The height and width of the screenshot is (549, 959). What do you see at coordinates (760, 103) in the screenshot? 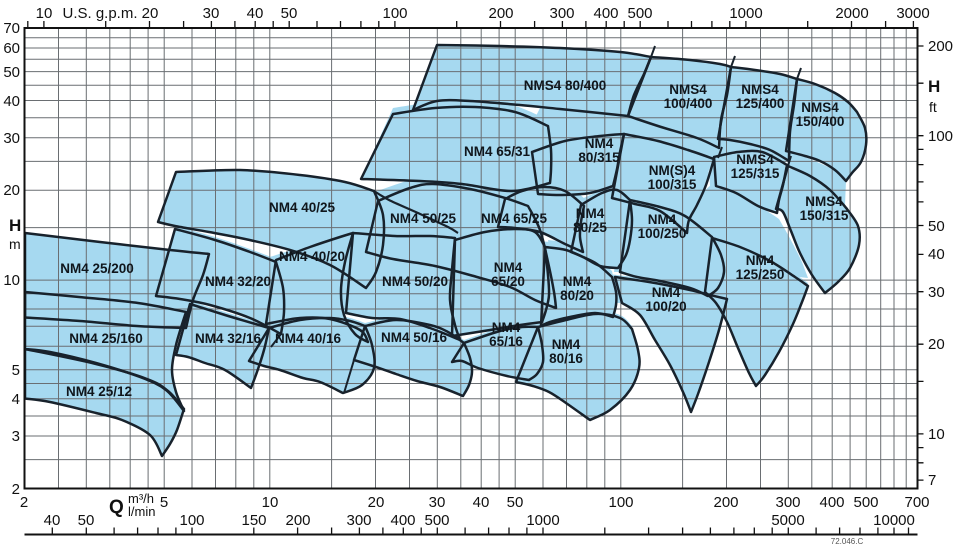
I see `svg-text: 125/400` at bounding box center [760, 103].